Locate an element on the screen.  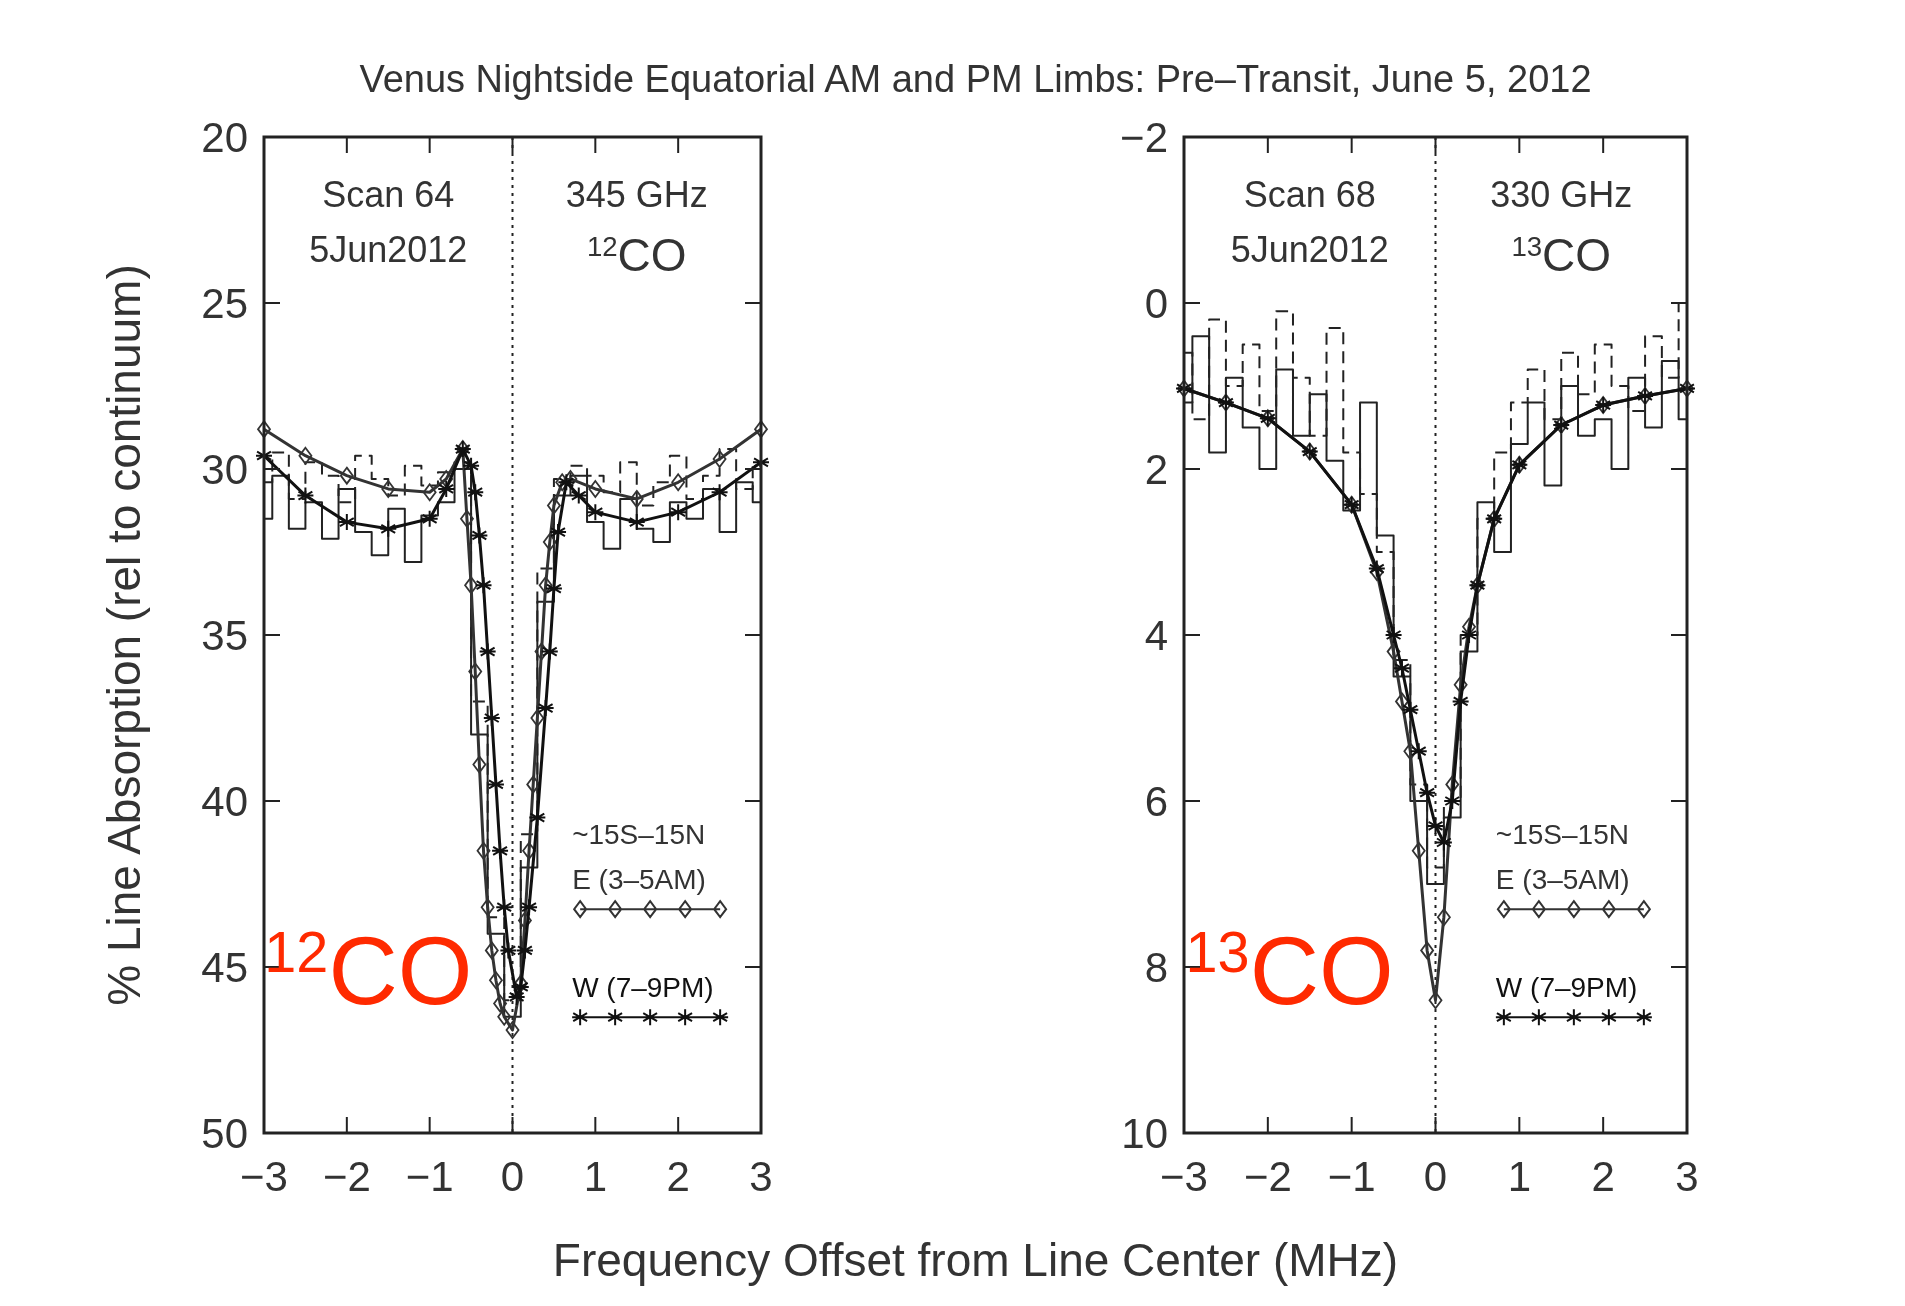
text: Venus Nightside Equatorial AM and PM Limbs: Pre–Transit, June 5, 2012 is located at coordinates (975, 79).